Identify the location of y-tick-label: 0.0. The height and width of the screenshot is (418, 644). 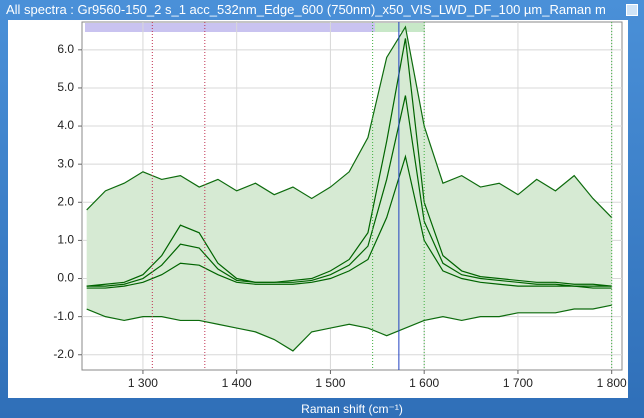
(65, 278).